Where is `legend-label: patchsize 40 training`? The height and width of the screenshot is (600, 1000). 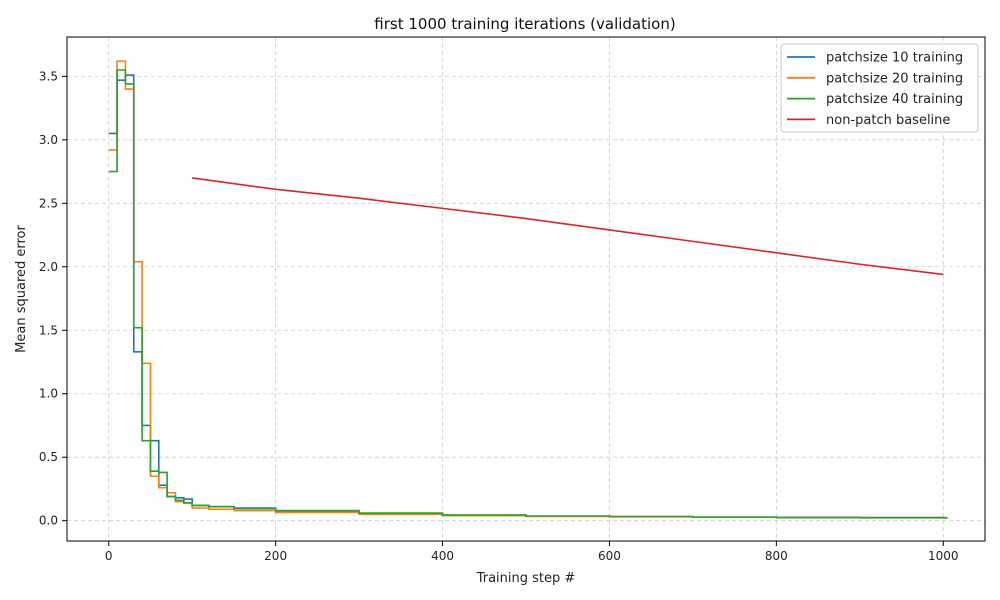 legend-label: patchsize 40 training is located at coordinates (894, 99).